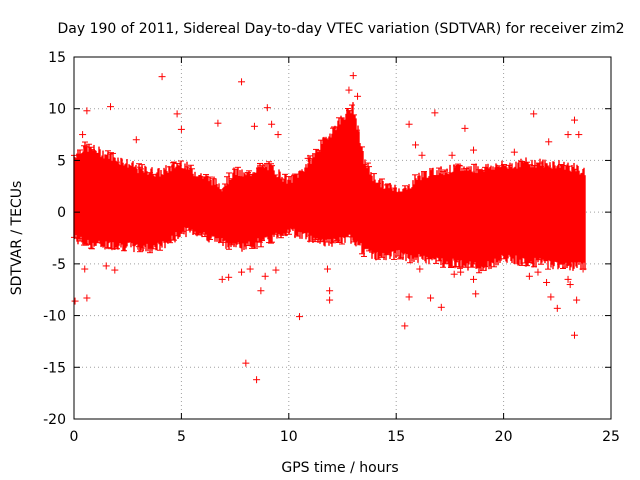  I want to click on y-tick-label: 0, so click(61, 213).